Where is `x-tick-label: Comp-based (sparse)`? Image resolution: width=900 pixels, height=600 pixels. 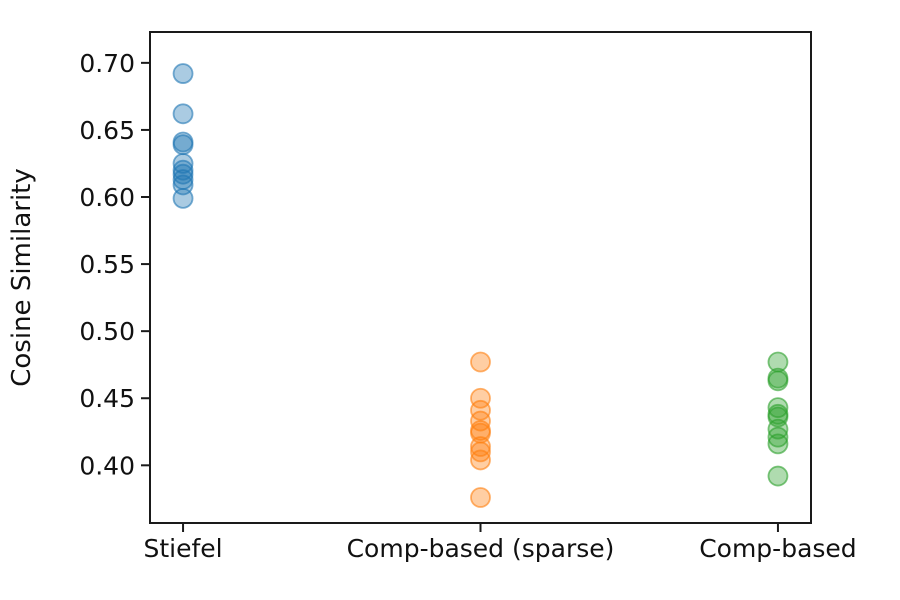
x-tick-label: Comp-based (sparse) is located at coordinates (481, 548).